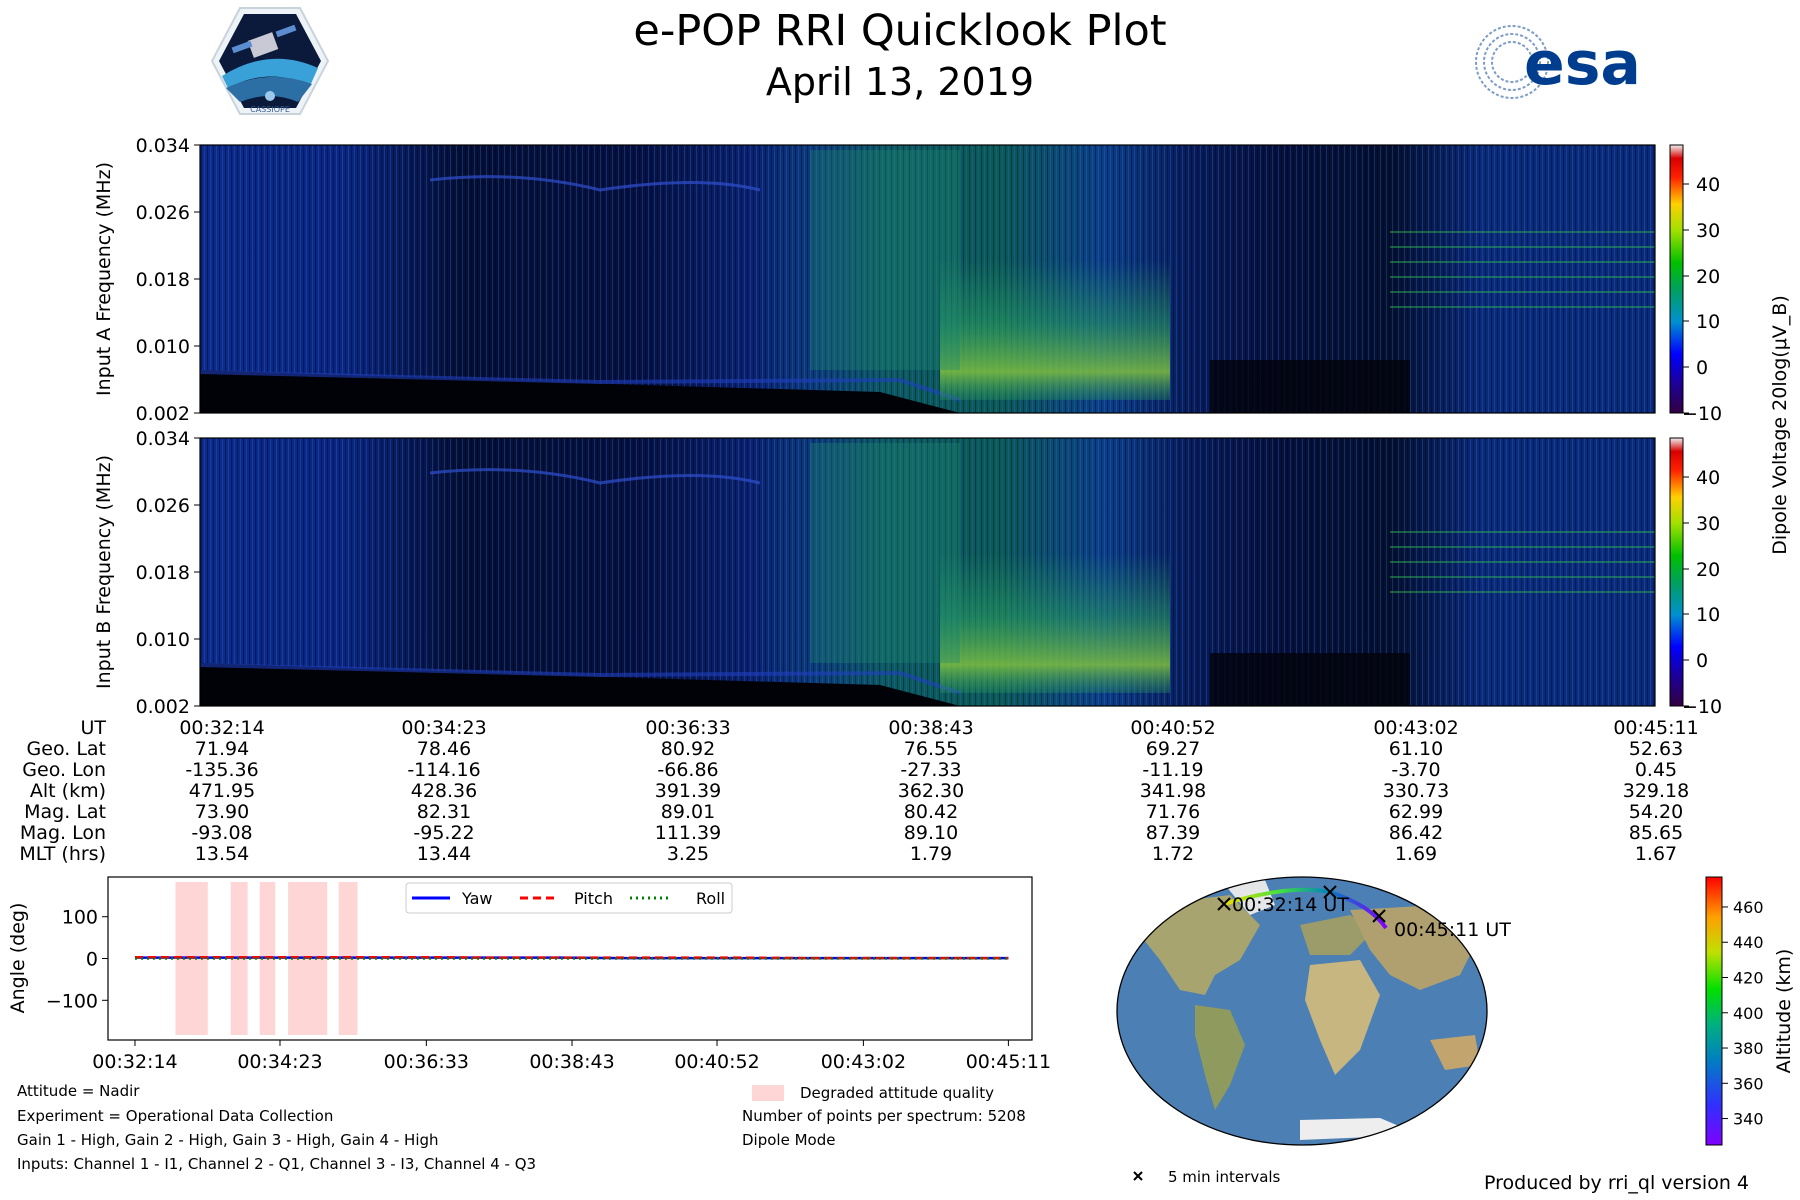 The width and height of the screenshot is (1800, 1200). Describe the element at coordinates (279, 1062) in the screenshot. I see `attitude-xtick-label: 00:34:23` at that location.